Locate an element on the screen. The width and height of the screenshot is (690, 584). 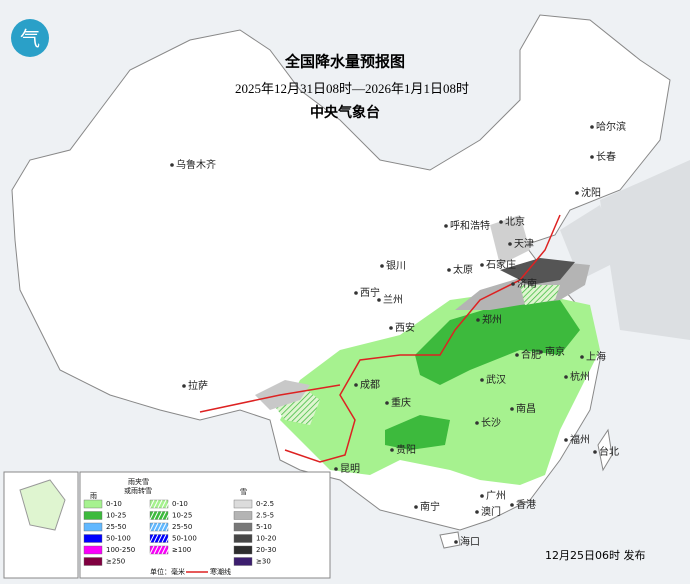
city-label: 呼和浩特 is located at coordinates (470, 226).